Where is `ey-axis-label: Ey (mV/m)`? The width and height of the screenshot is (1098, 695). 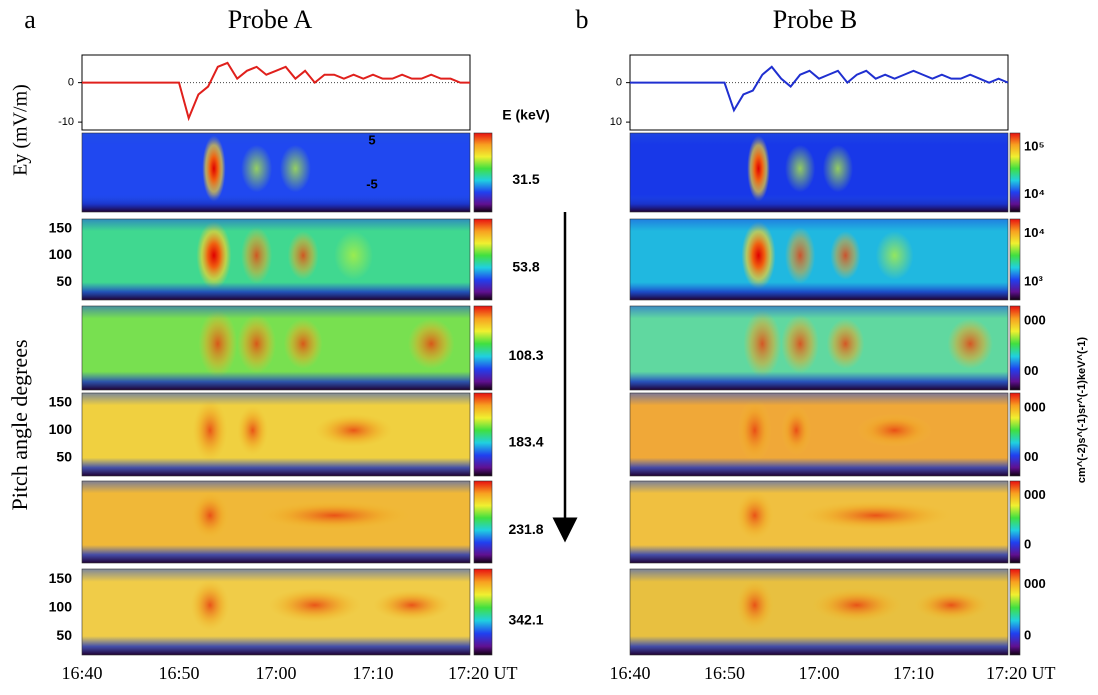
ey-axis-label: Ey (mV/m) is located at coordinates (21, 130).